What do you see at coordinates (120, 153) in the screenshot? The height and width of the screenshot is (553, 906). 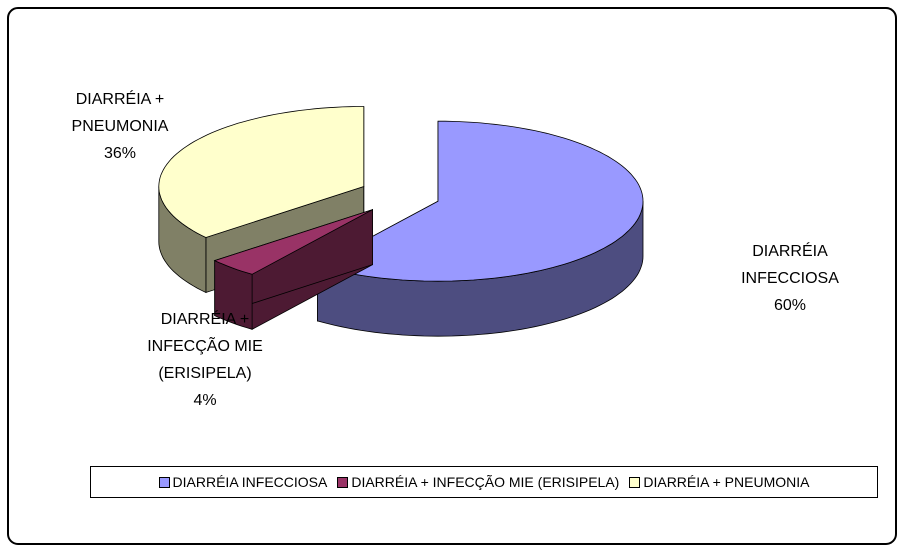 I see `data-label-value: 36%` at bounding box center [120, 153].